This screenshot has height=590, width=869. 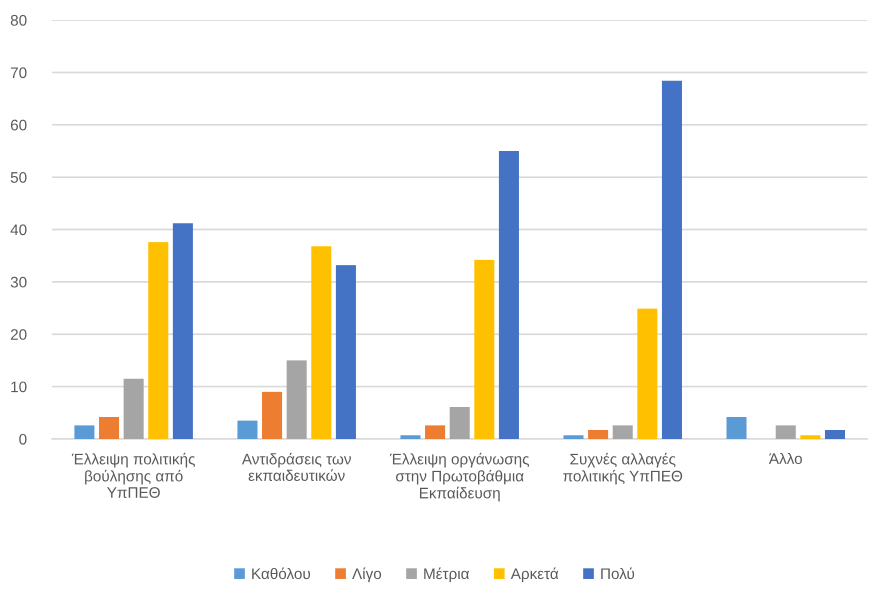 I want to click on x-tick-label: Έλλειψη οργάνωσης στην Πρωτοβάθμια Εκπαίδευση, so click(x=460, y=477).